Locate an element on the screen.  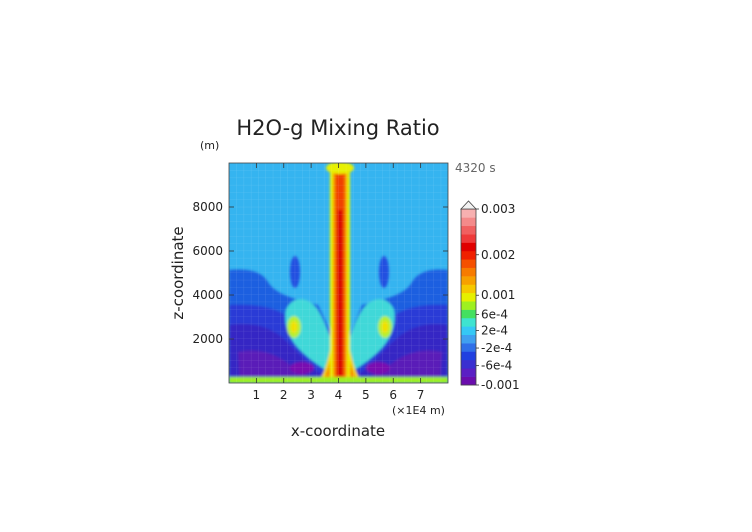
x-tick-label: 2 is located at coordinates (284, 395).